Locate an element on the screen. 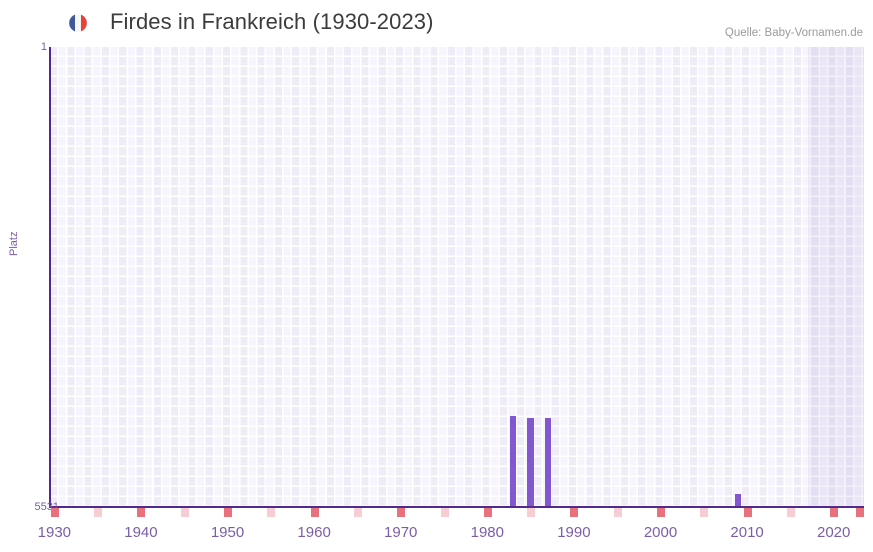  france-flag-icon is located at coordinates (78, 23).